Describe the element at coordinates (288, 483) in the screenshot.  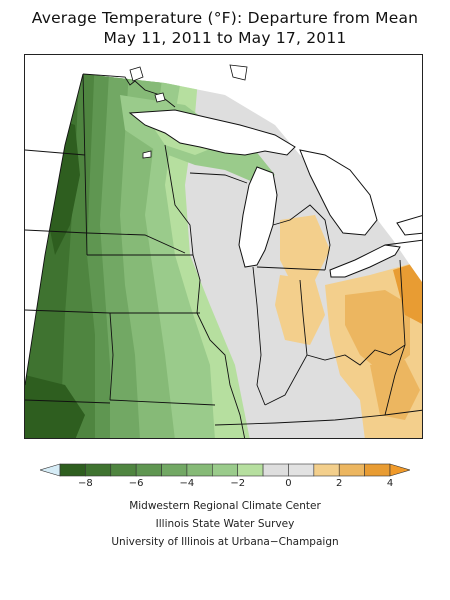
I see `legend-tick-label: 0` at that location.